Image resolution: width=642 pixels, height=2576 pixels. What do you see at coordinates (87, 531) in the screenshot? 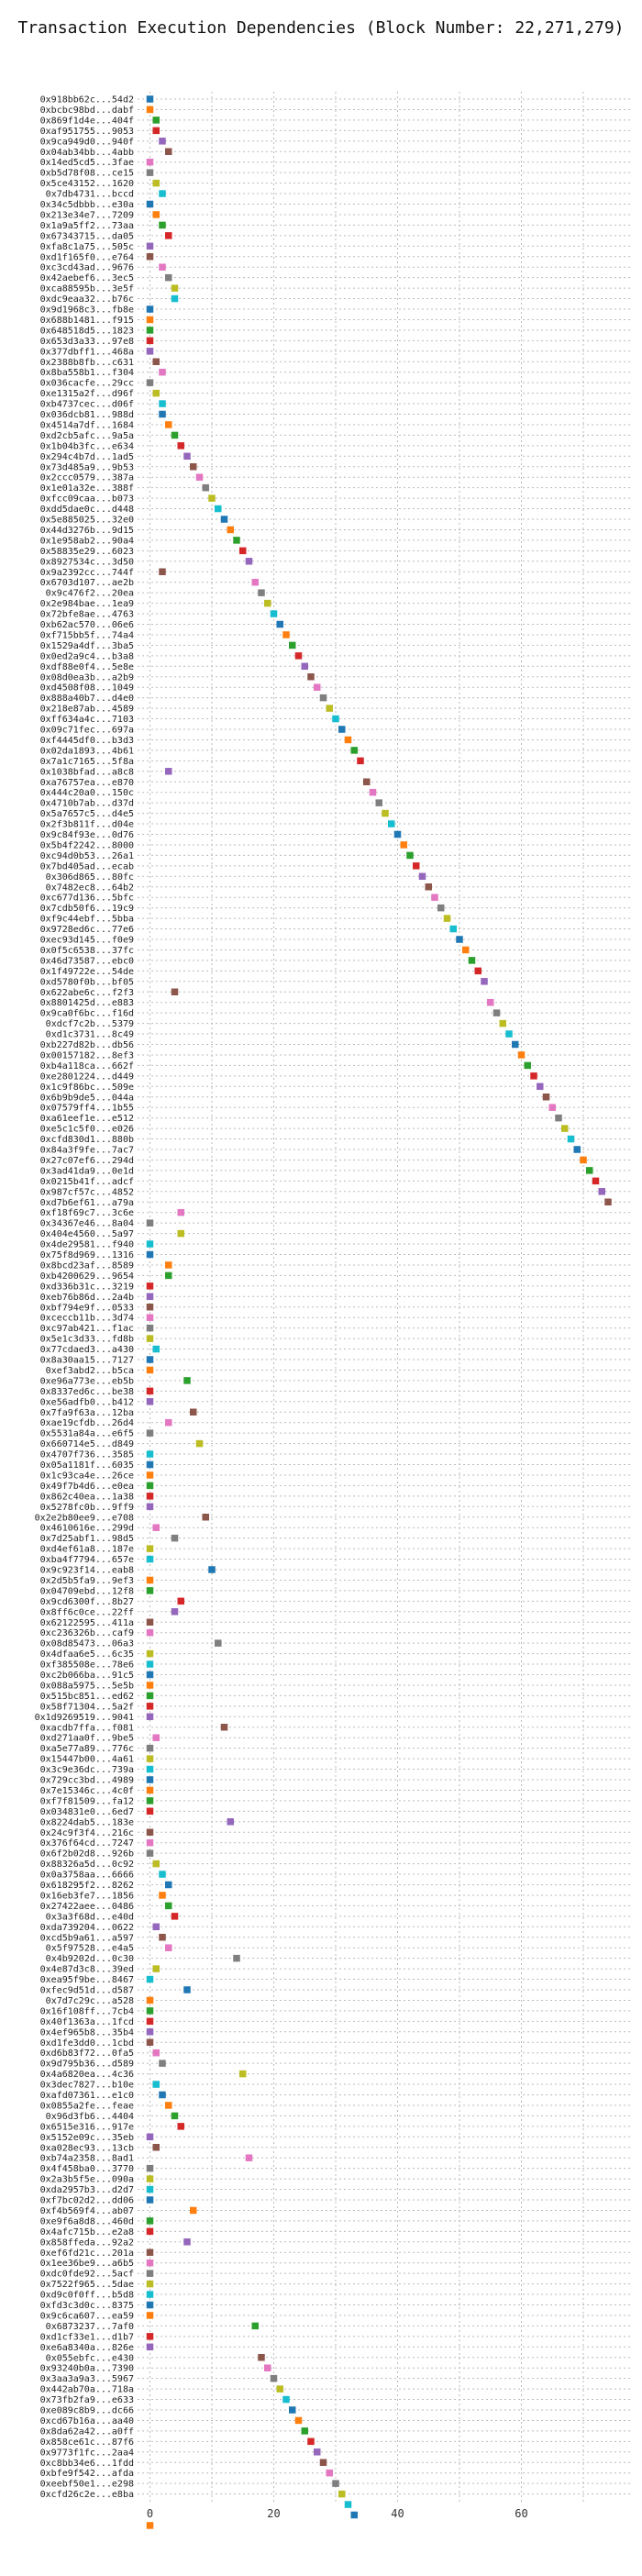
I see `transaction-label: 0x44d3276b...9d15` at bounding box center [87, 531].